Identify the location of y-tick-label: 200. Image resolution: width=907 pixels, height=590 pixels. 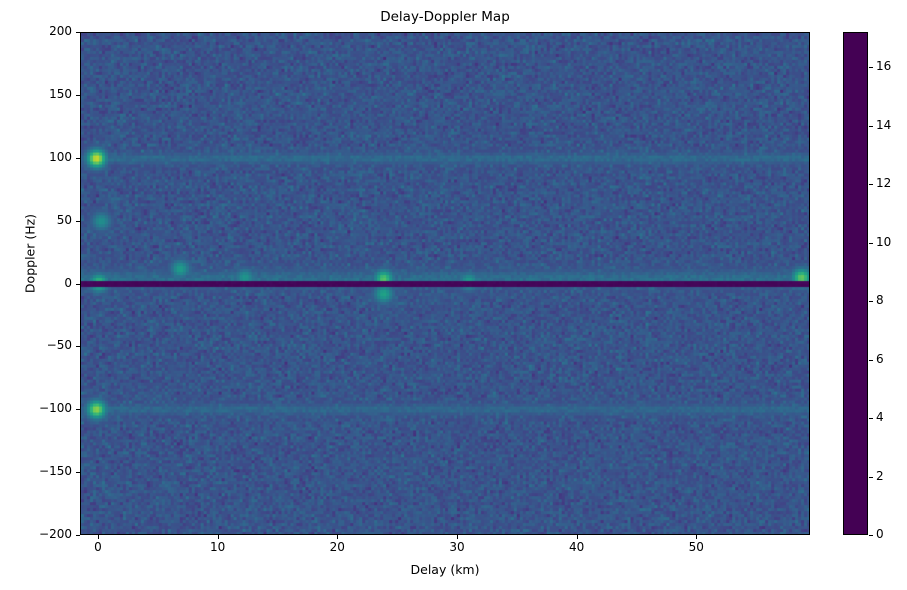
(60, 31).